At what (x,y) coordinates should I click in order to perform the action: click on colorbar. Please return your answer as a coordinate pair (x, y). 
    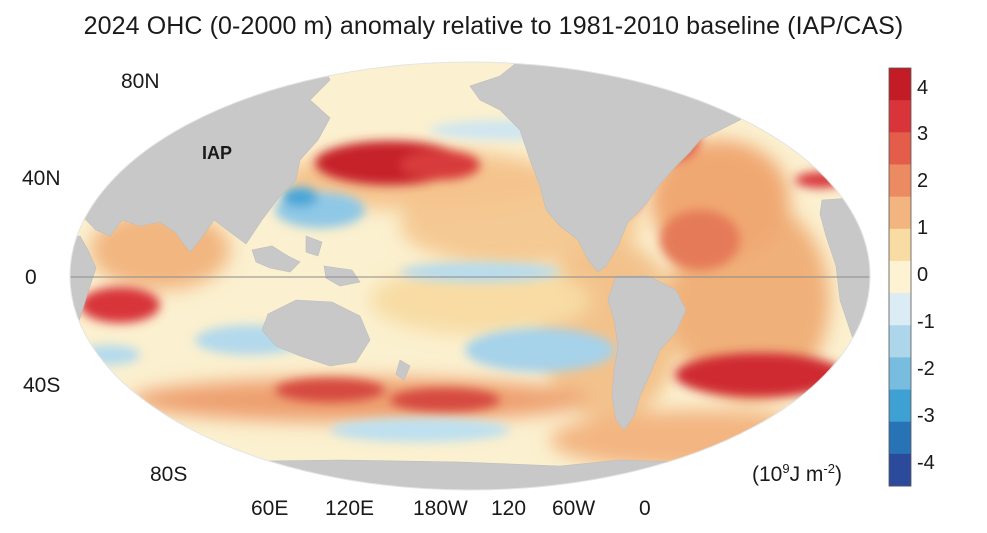
    Looking at the image, I should click on (900, 277).